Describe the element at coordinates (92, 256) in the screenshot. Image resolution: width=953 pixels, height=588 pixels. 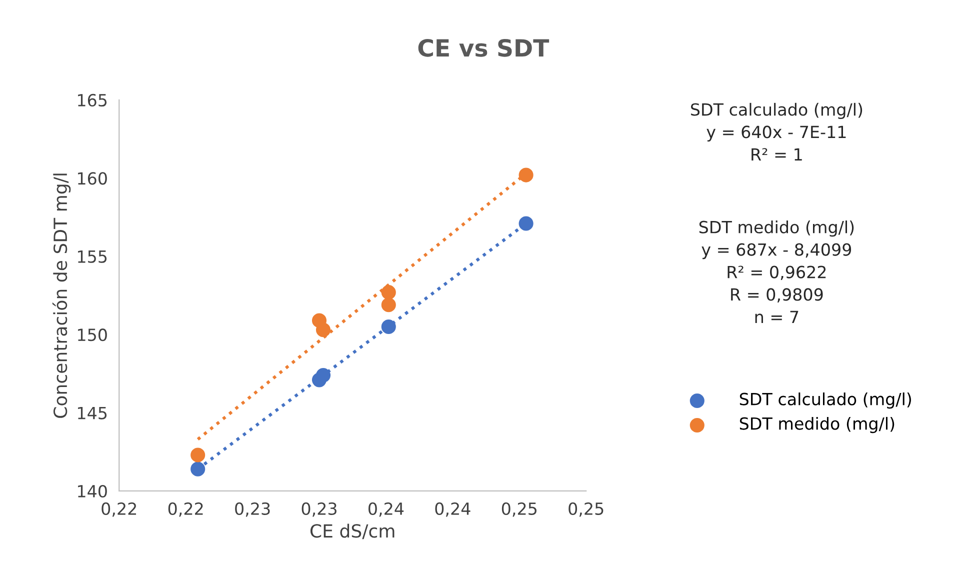
I see `y-tick-label: 155` at that location.